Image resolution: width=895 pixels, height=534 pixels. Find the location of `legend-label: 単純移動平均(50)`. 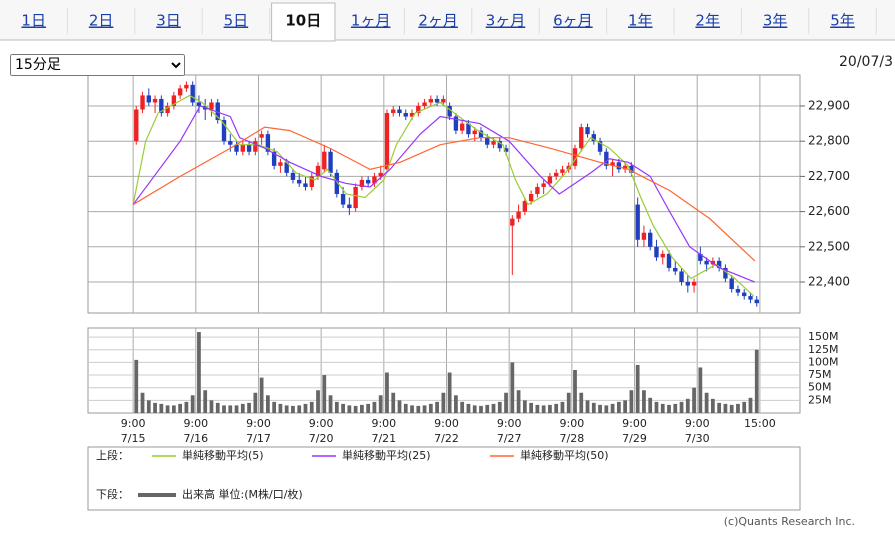

legend-label: 単純移動平均(50) is located at coordinates (564, 455).